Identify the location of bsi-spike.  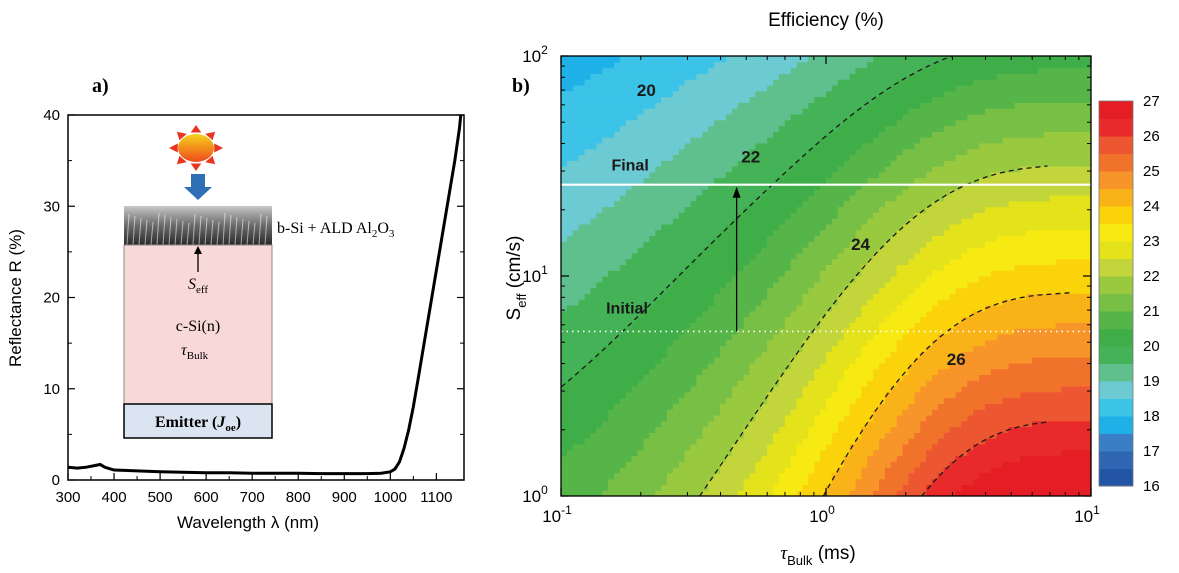
(224, 229).